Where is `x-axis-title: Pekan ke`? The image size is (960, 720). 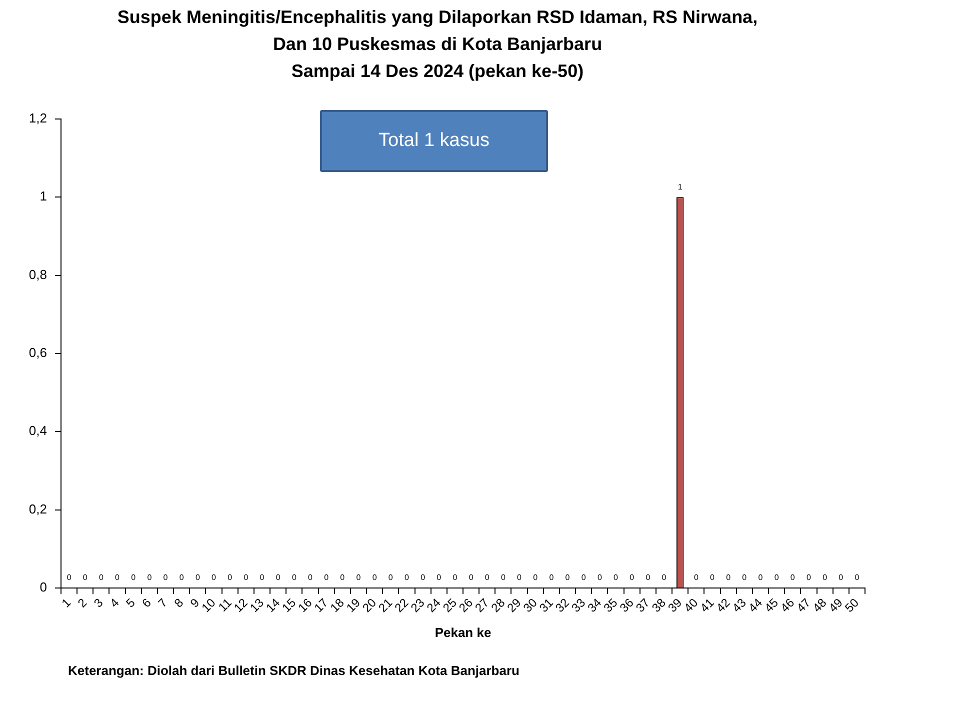
x-axis-title: Pekan ke is located at coordinates (463, 632).